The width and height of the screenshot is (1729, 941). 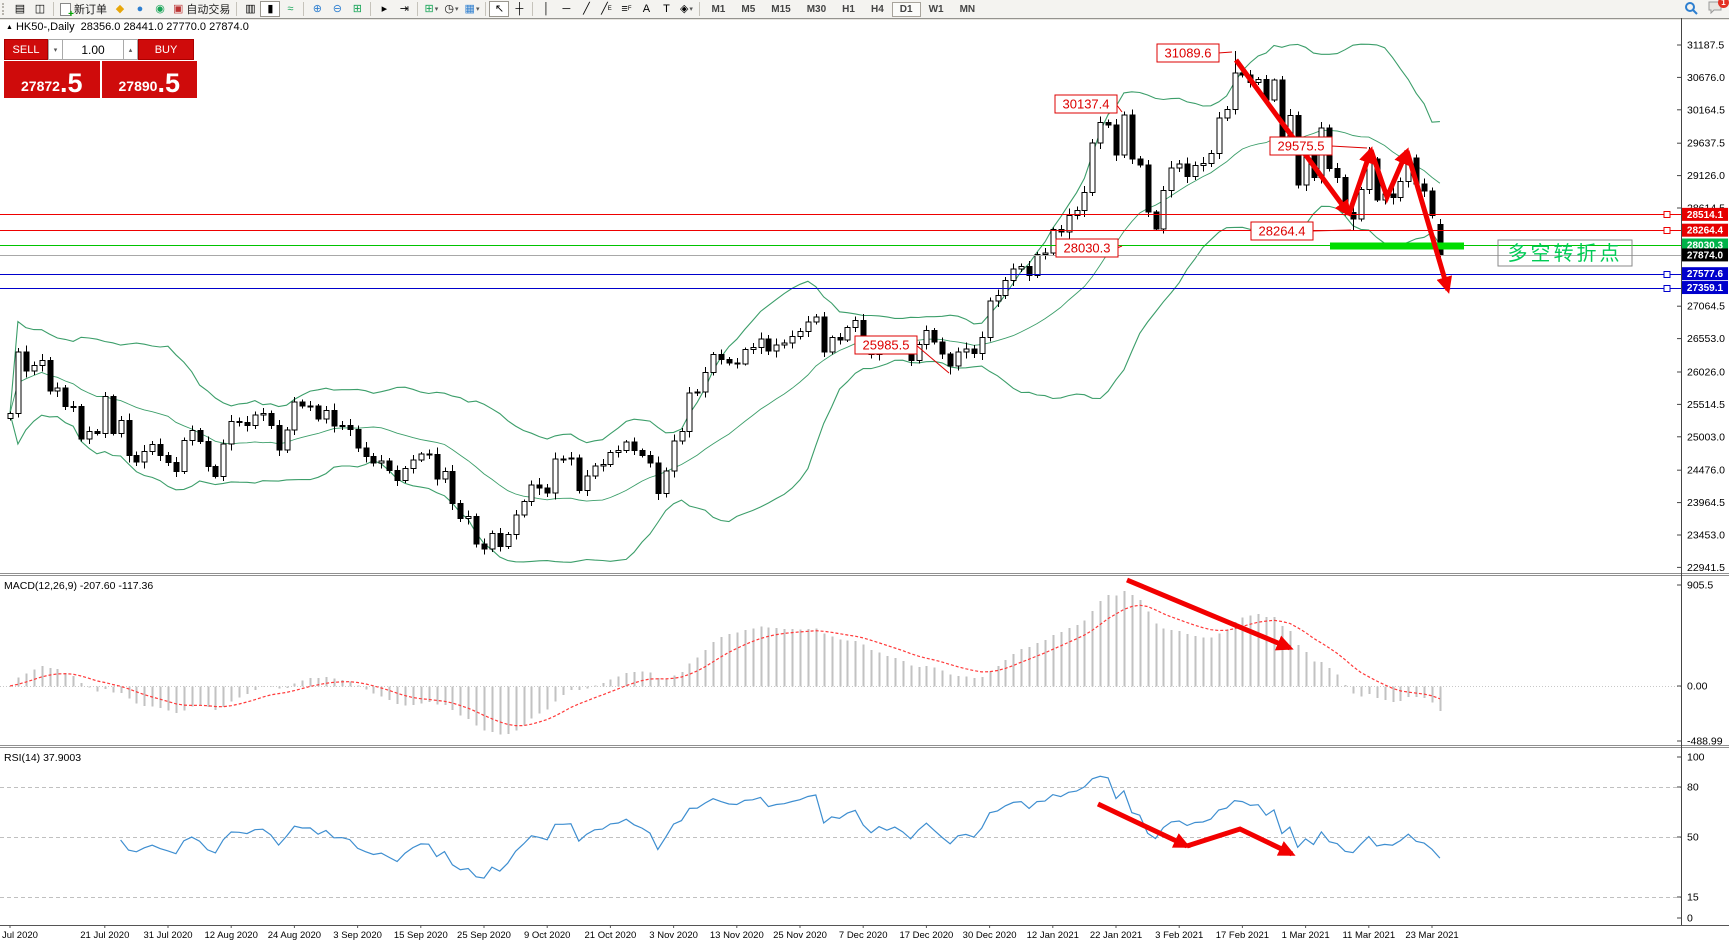 I want to click on svg-text: 11 Mar 2021, so click(x=1368, y=935).